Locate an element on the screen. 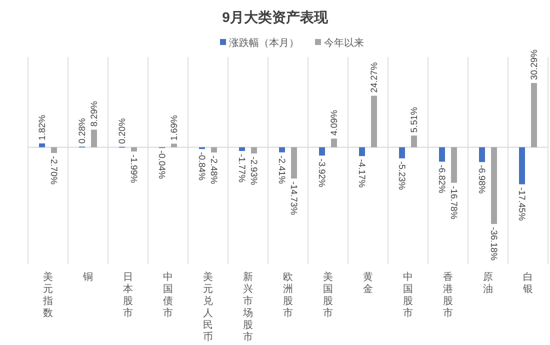 This screenshot has height=345, width=550. data-label: -2.48% is located at coordinates (214, 170).